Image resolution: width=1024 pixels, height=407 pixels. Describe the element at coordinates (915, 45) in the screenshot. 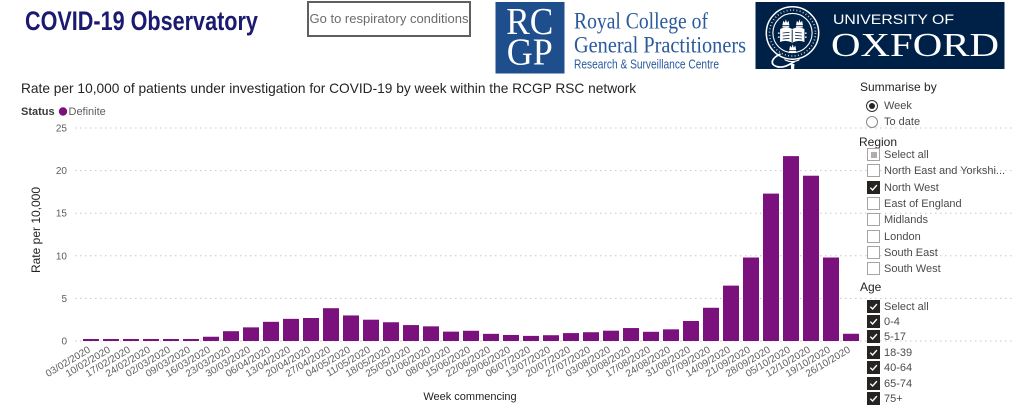

I see `svg-text: OXFORD` at that location.